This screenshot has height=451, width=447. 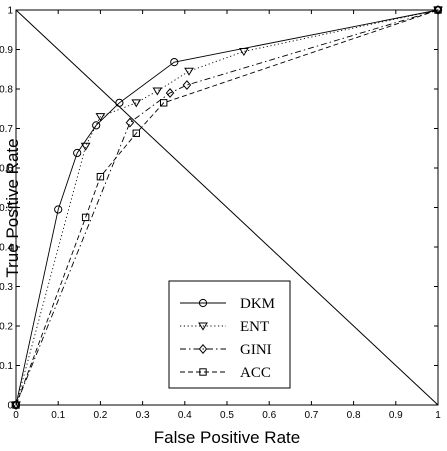 What do you see at coordinates (311, 415) in the screenshot?
I see `x-tick-label: 0.7` at bounding box center [311, 415].